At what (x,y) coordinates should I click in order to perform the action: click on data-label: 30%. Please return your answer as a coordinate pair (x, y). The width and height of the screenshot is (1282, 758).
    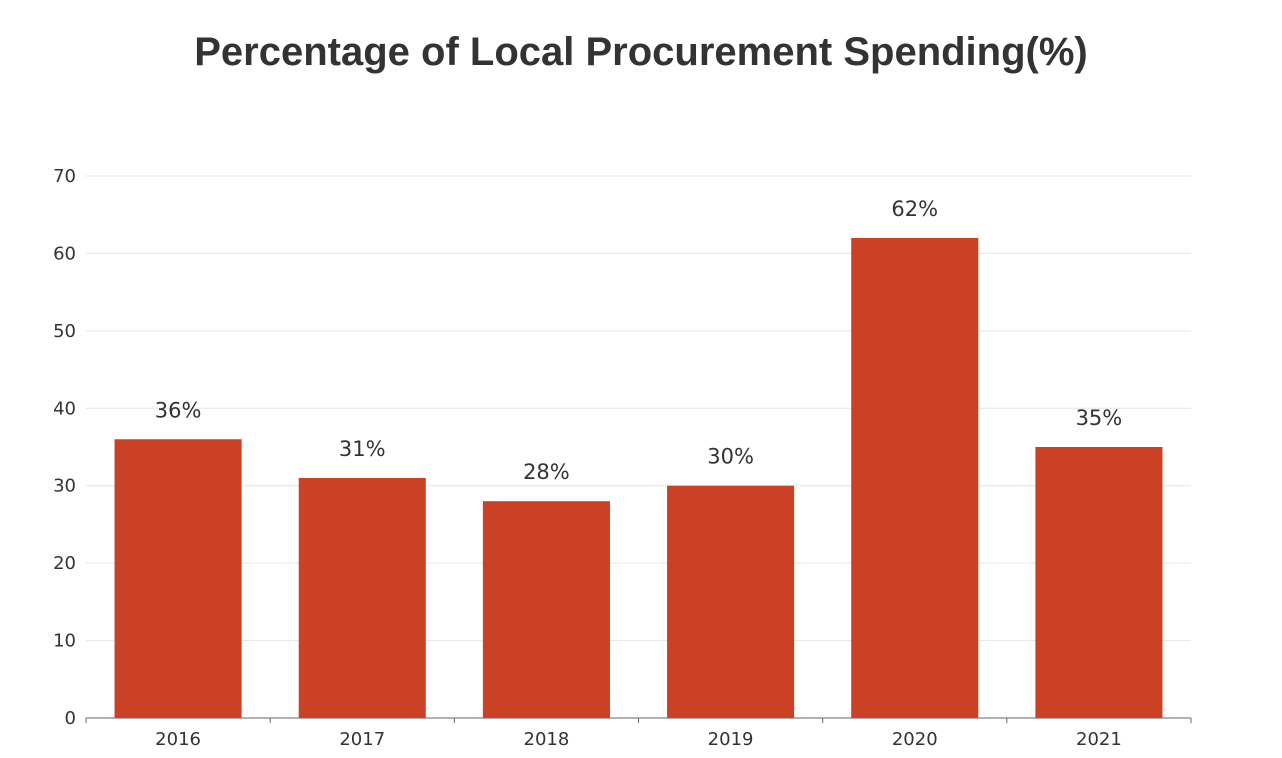
    Looking at the image, I should click on (730, 457).